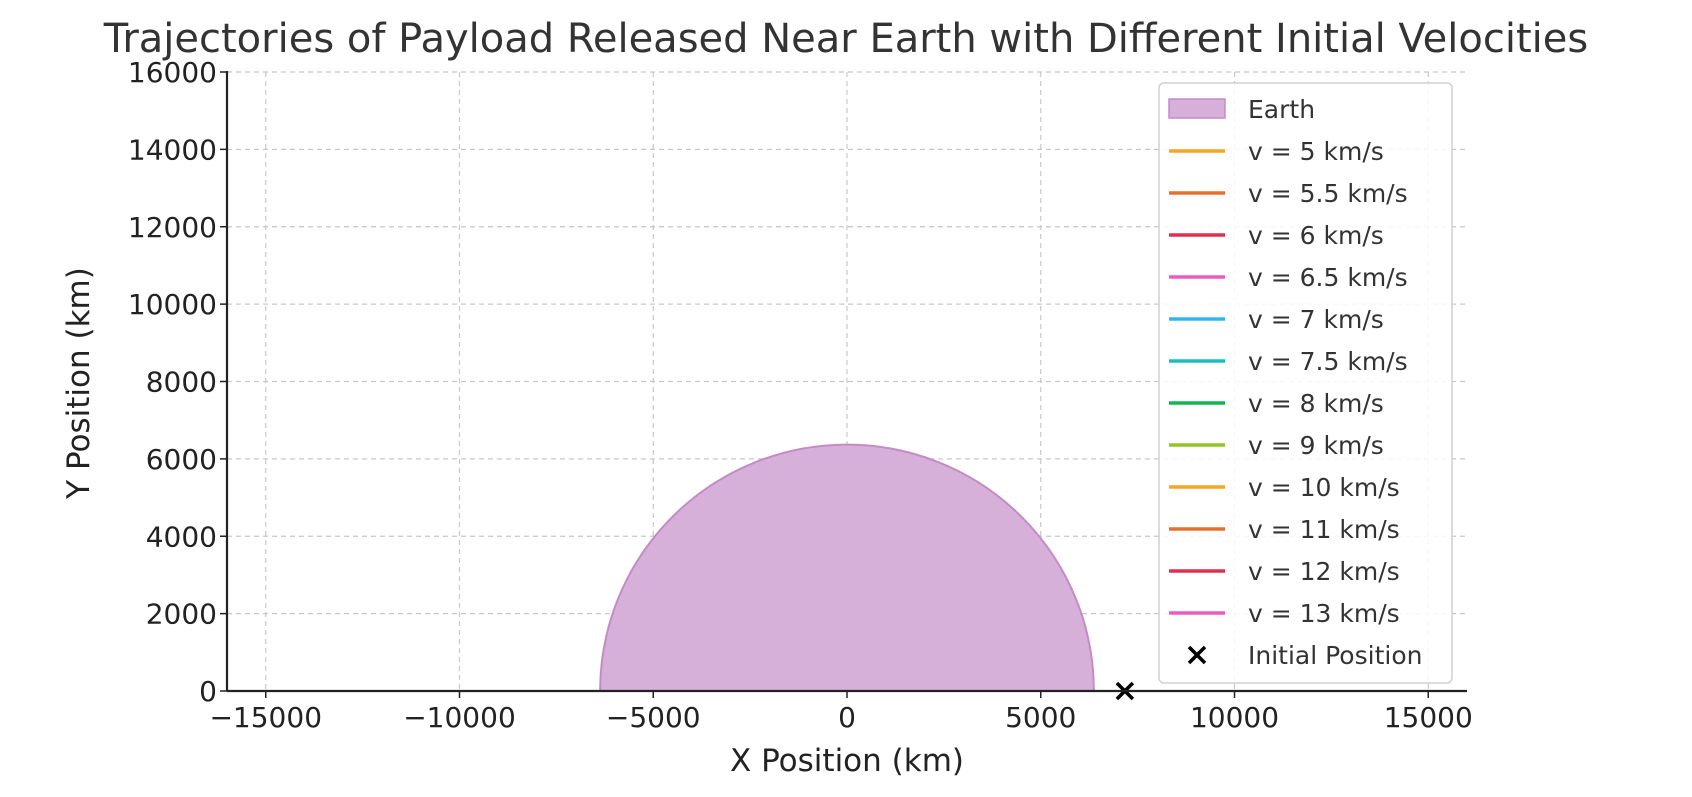 The image size is (1692, 797). What do you see at coordinates (172, 304) in the screenshot?
I see `y-tick-label: 10000` at bounding box center [172, 304].